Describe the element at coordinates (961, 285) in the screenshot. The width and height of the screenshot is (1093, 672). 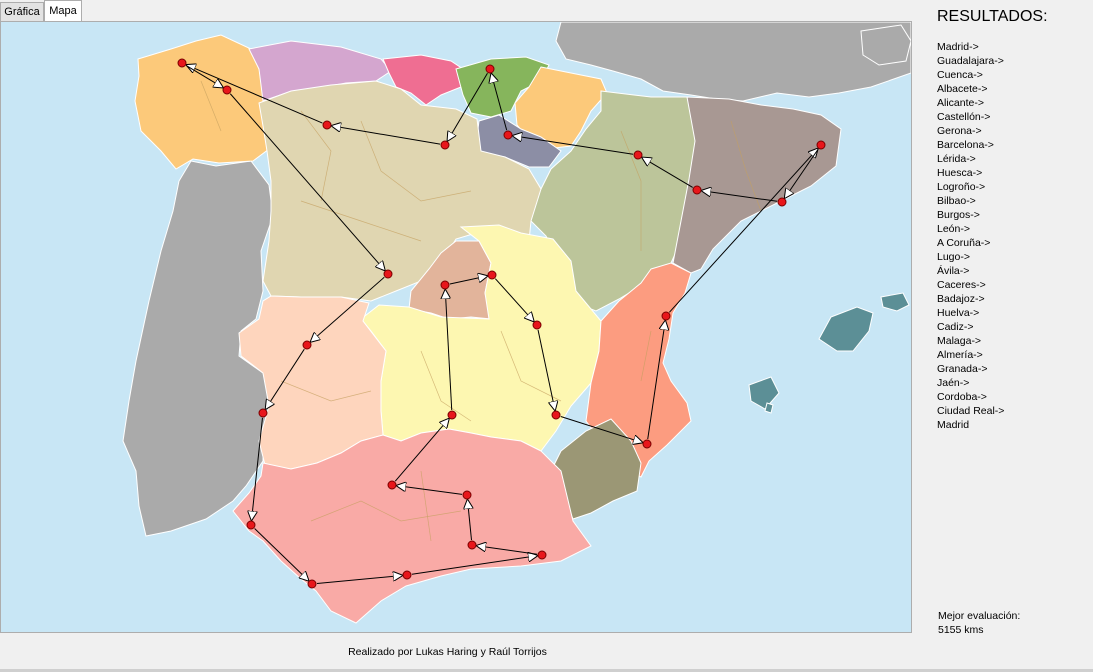
I see `route-step: Caceres->` at that location.